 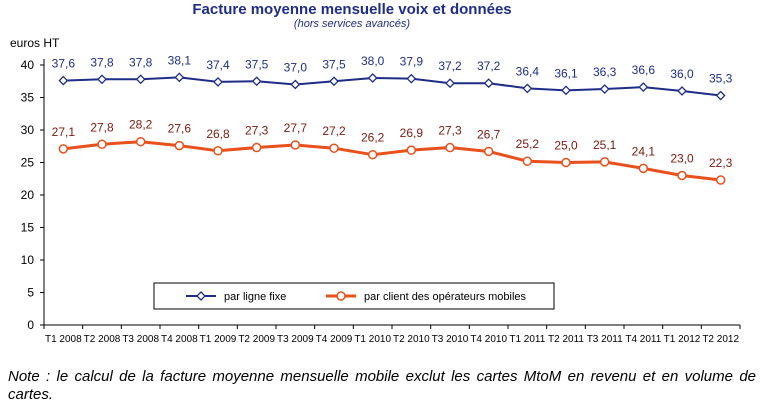 I want to click on x-tick-label: T2 2009, so click(x=256, y=339).